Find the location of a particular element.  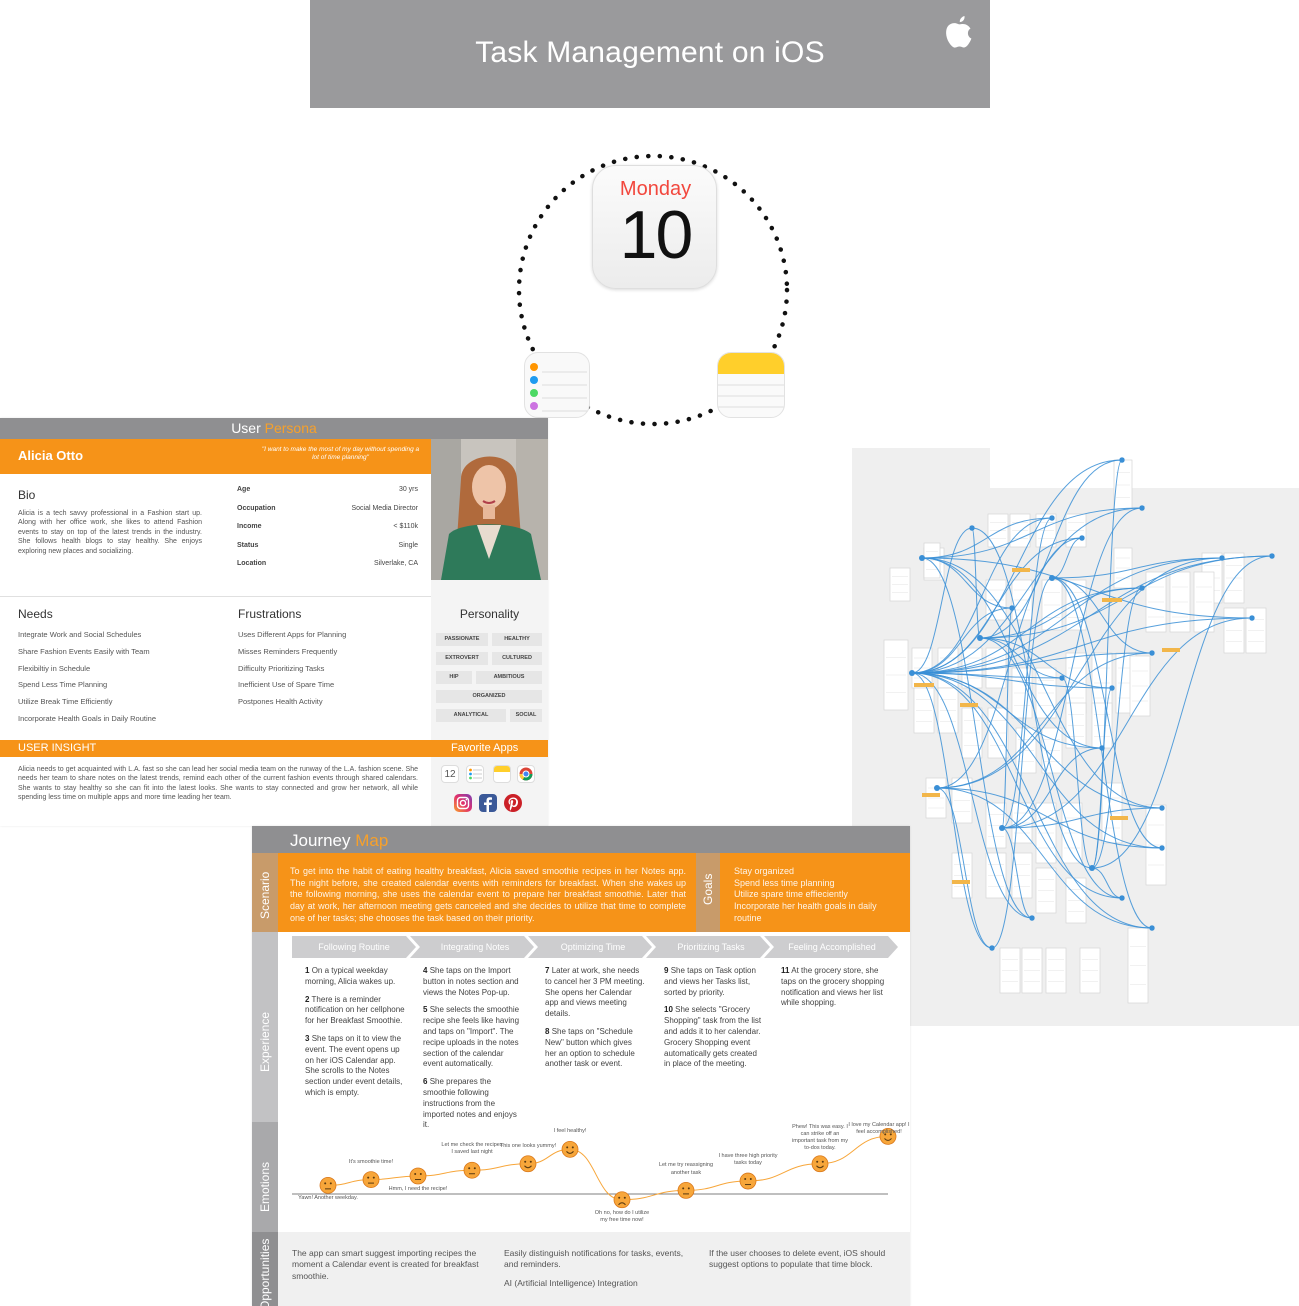

emotion-label: I have three high priority tasks today is located at coordinates (748, 1160).